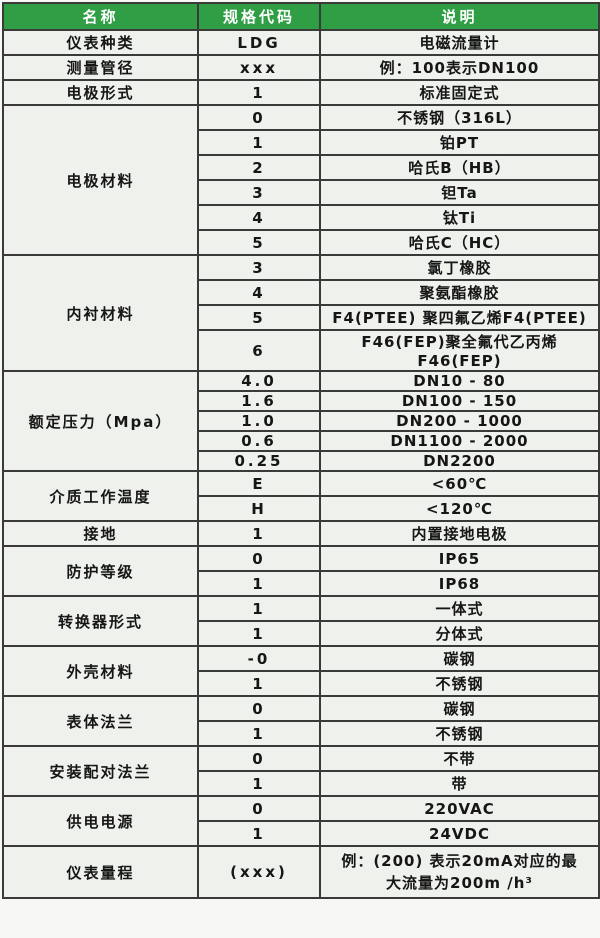  Describe the element at coordinates (459, 633) in the screenshot. I see `desc-cell: 分体式` at that location.